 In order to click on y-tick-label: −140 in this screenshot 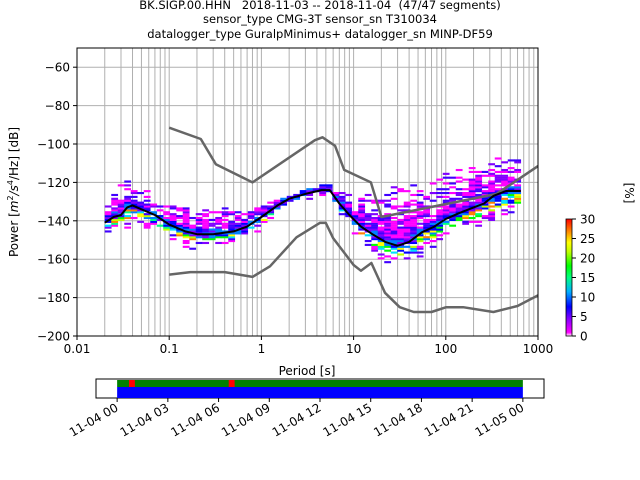, I will do `click(53, 221)`.